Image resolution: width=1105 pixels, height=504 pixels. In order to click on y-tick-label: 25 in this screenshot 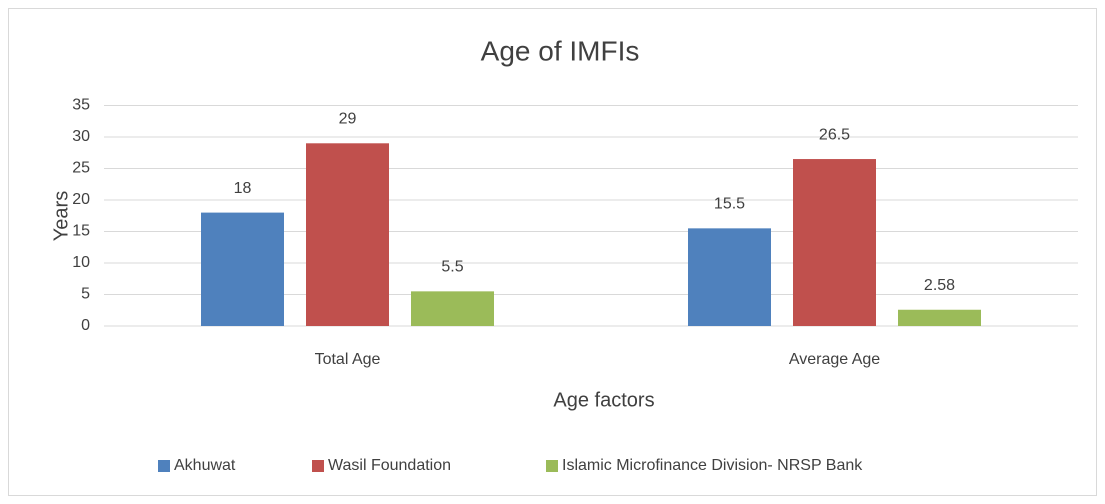, I will do `click(81, 168)`.